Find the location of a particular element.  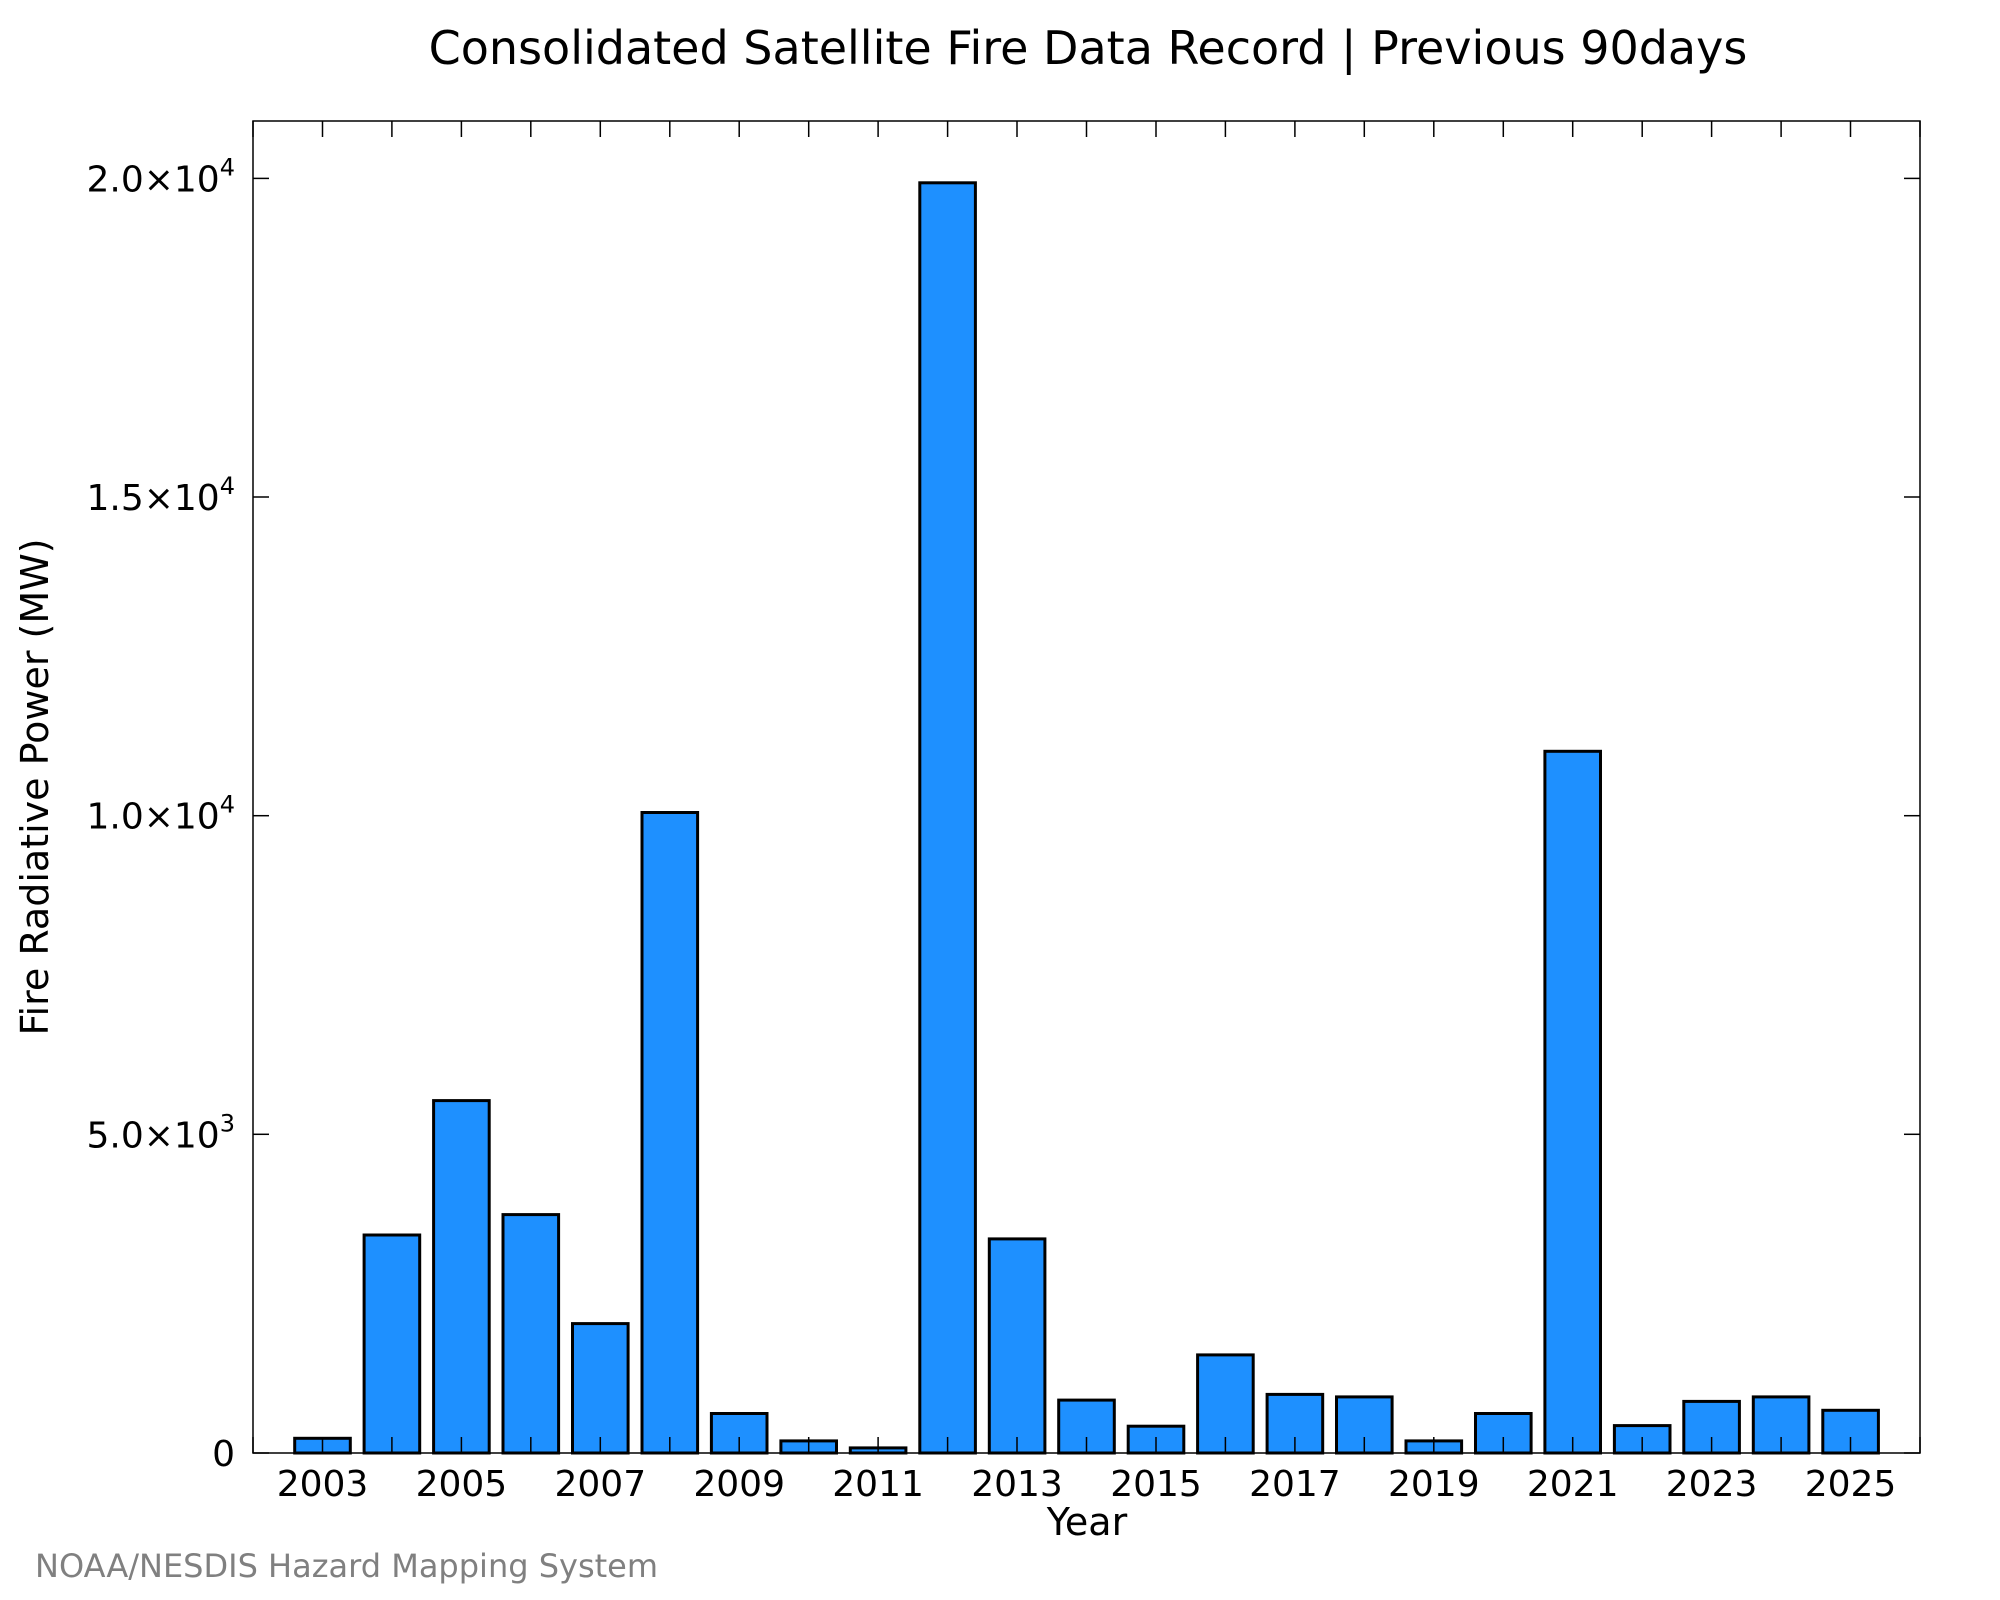

x-tick-label: 2011 is located at coordinates (878, 1484).